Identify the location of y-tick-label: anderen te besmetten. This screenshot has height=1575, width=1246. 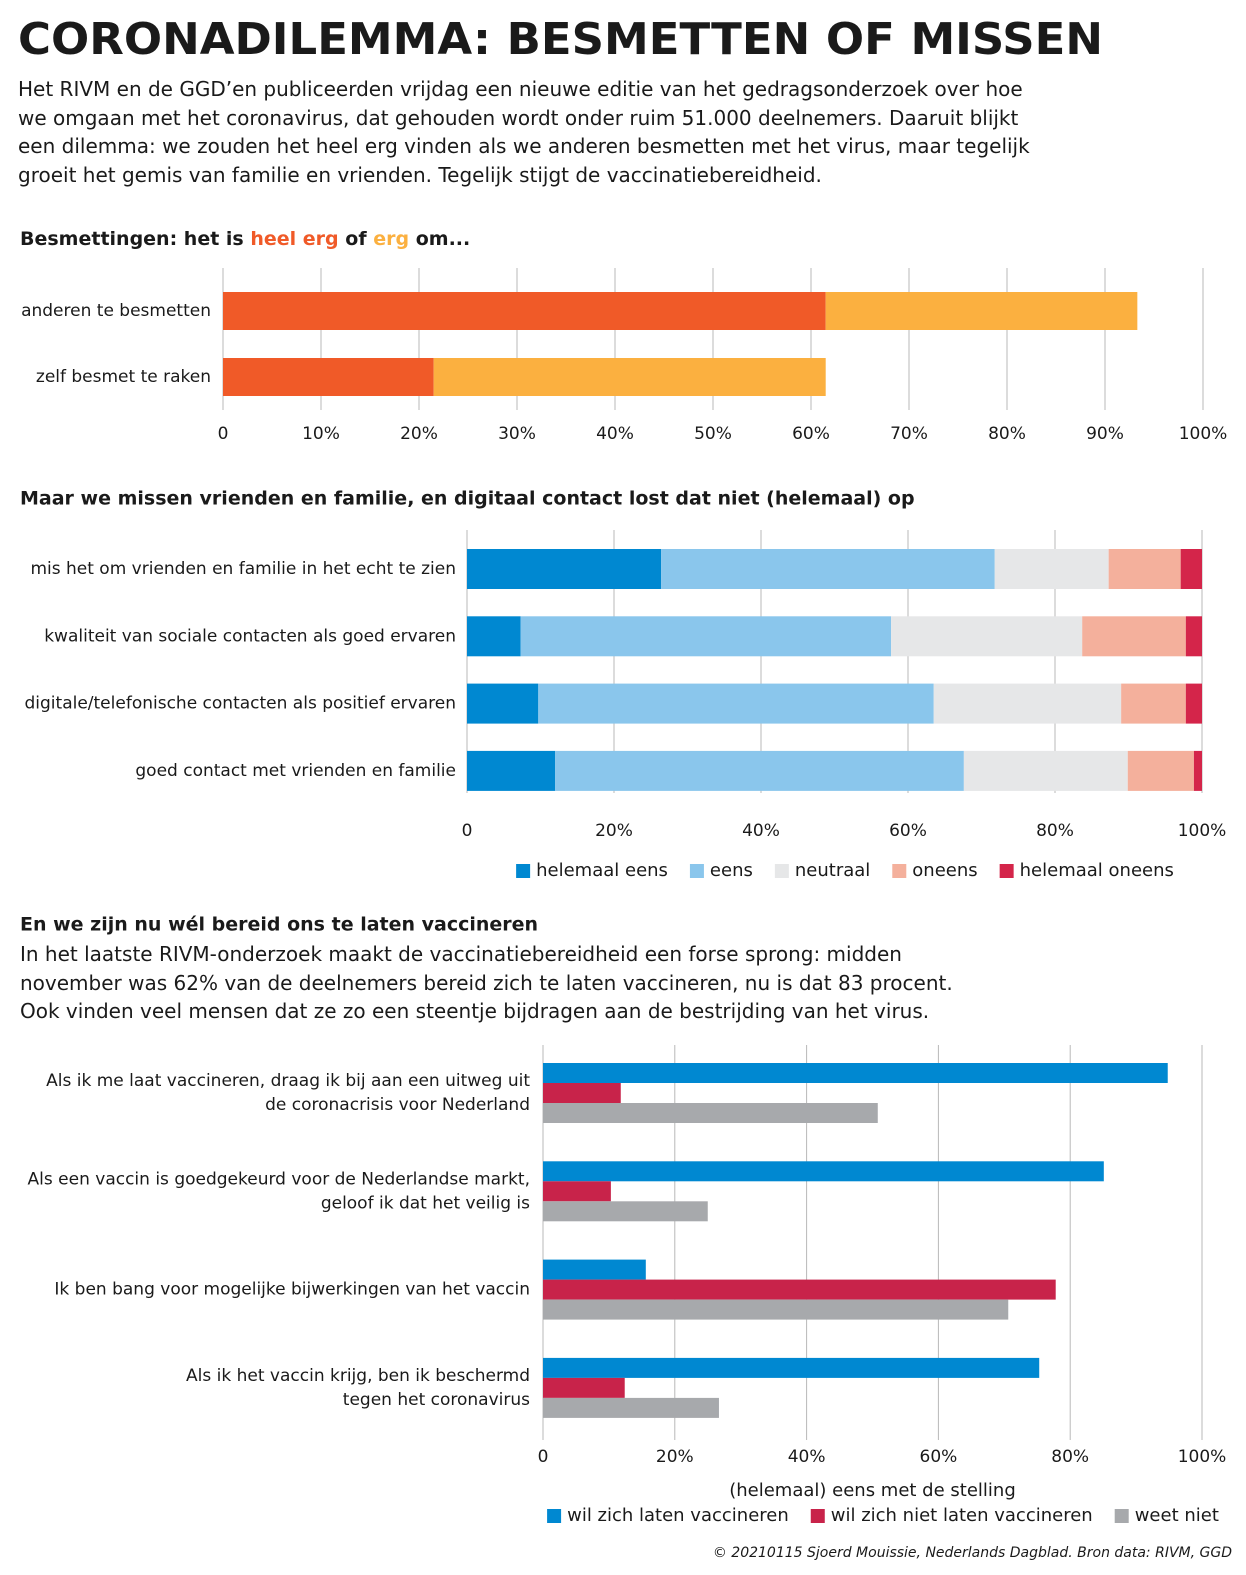
(116, 311).